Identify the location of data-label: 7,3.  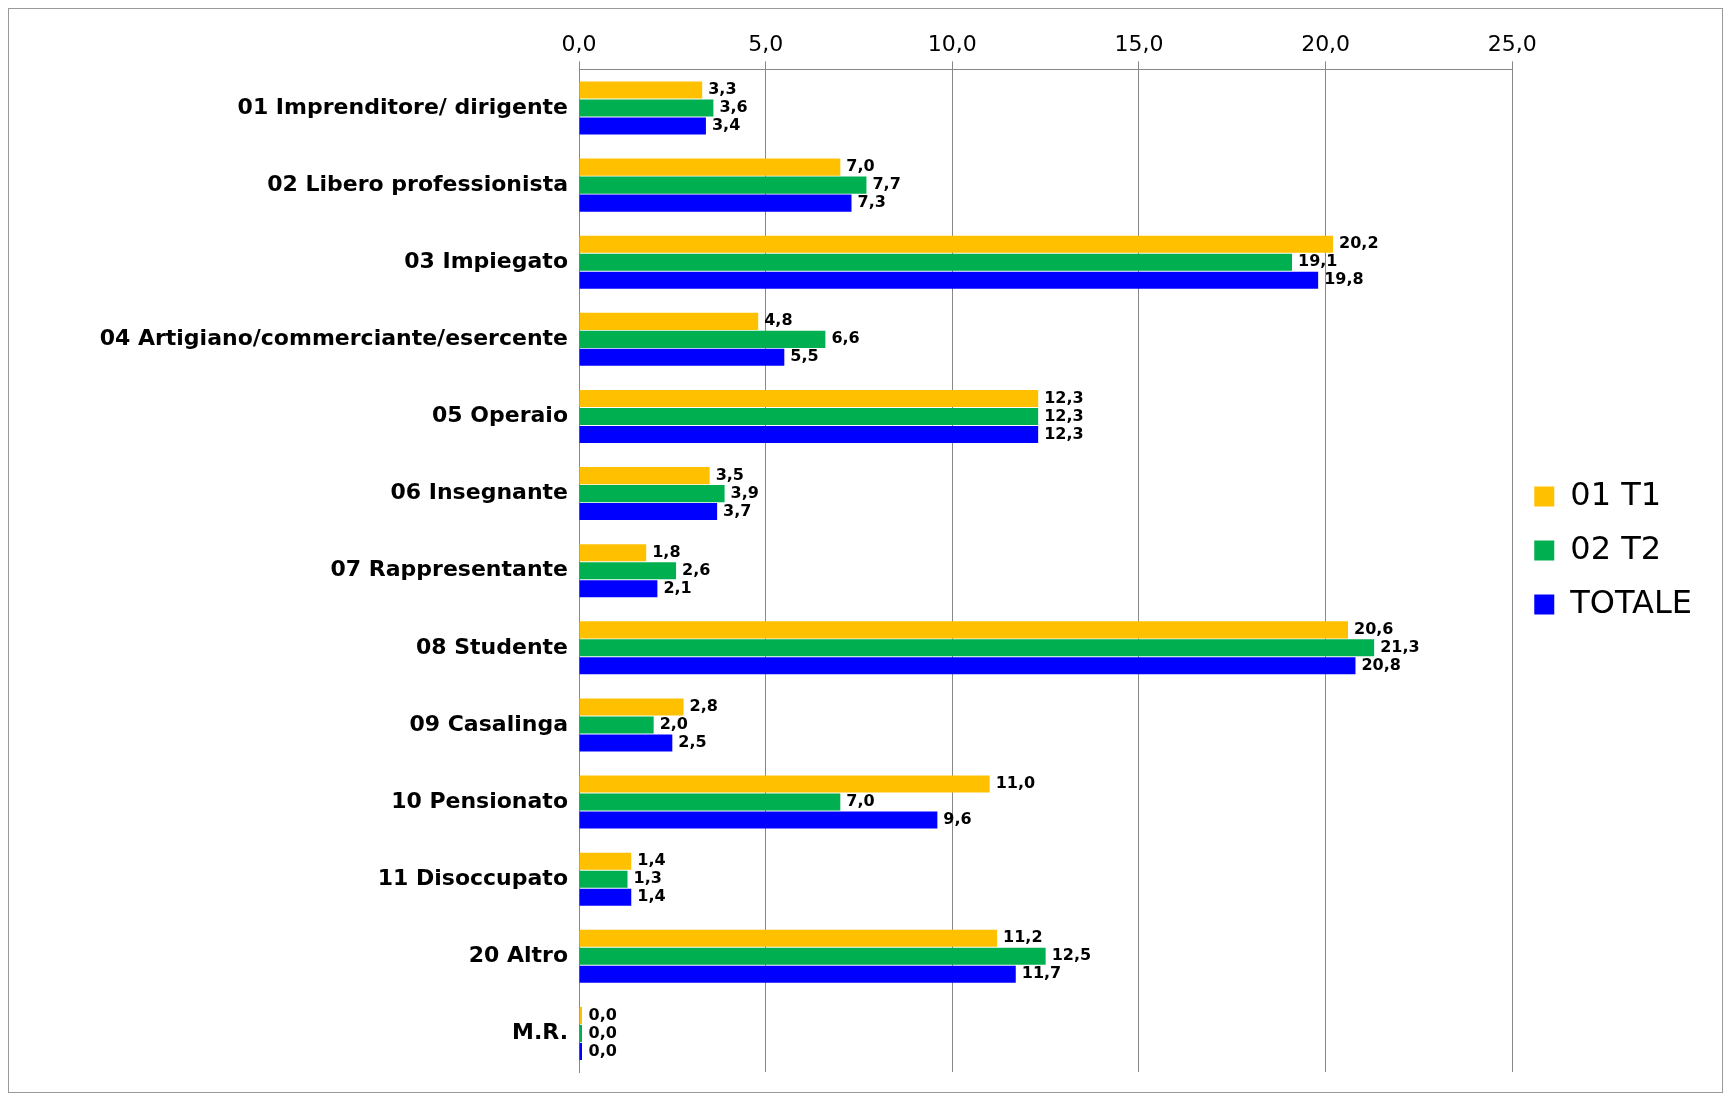
(871, 202).